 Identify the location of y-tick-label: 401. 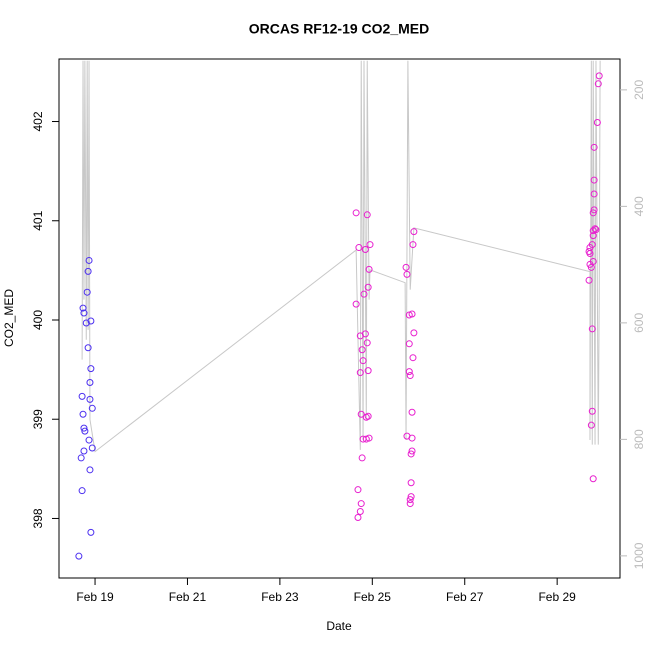
(38, 220).